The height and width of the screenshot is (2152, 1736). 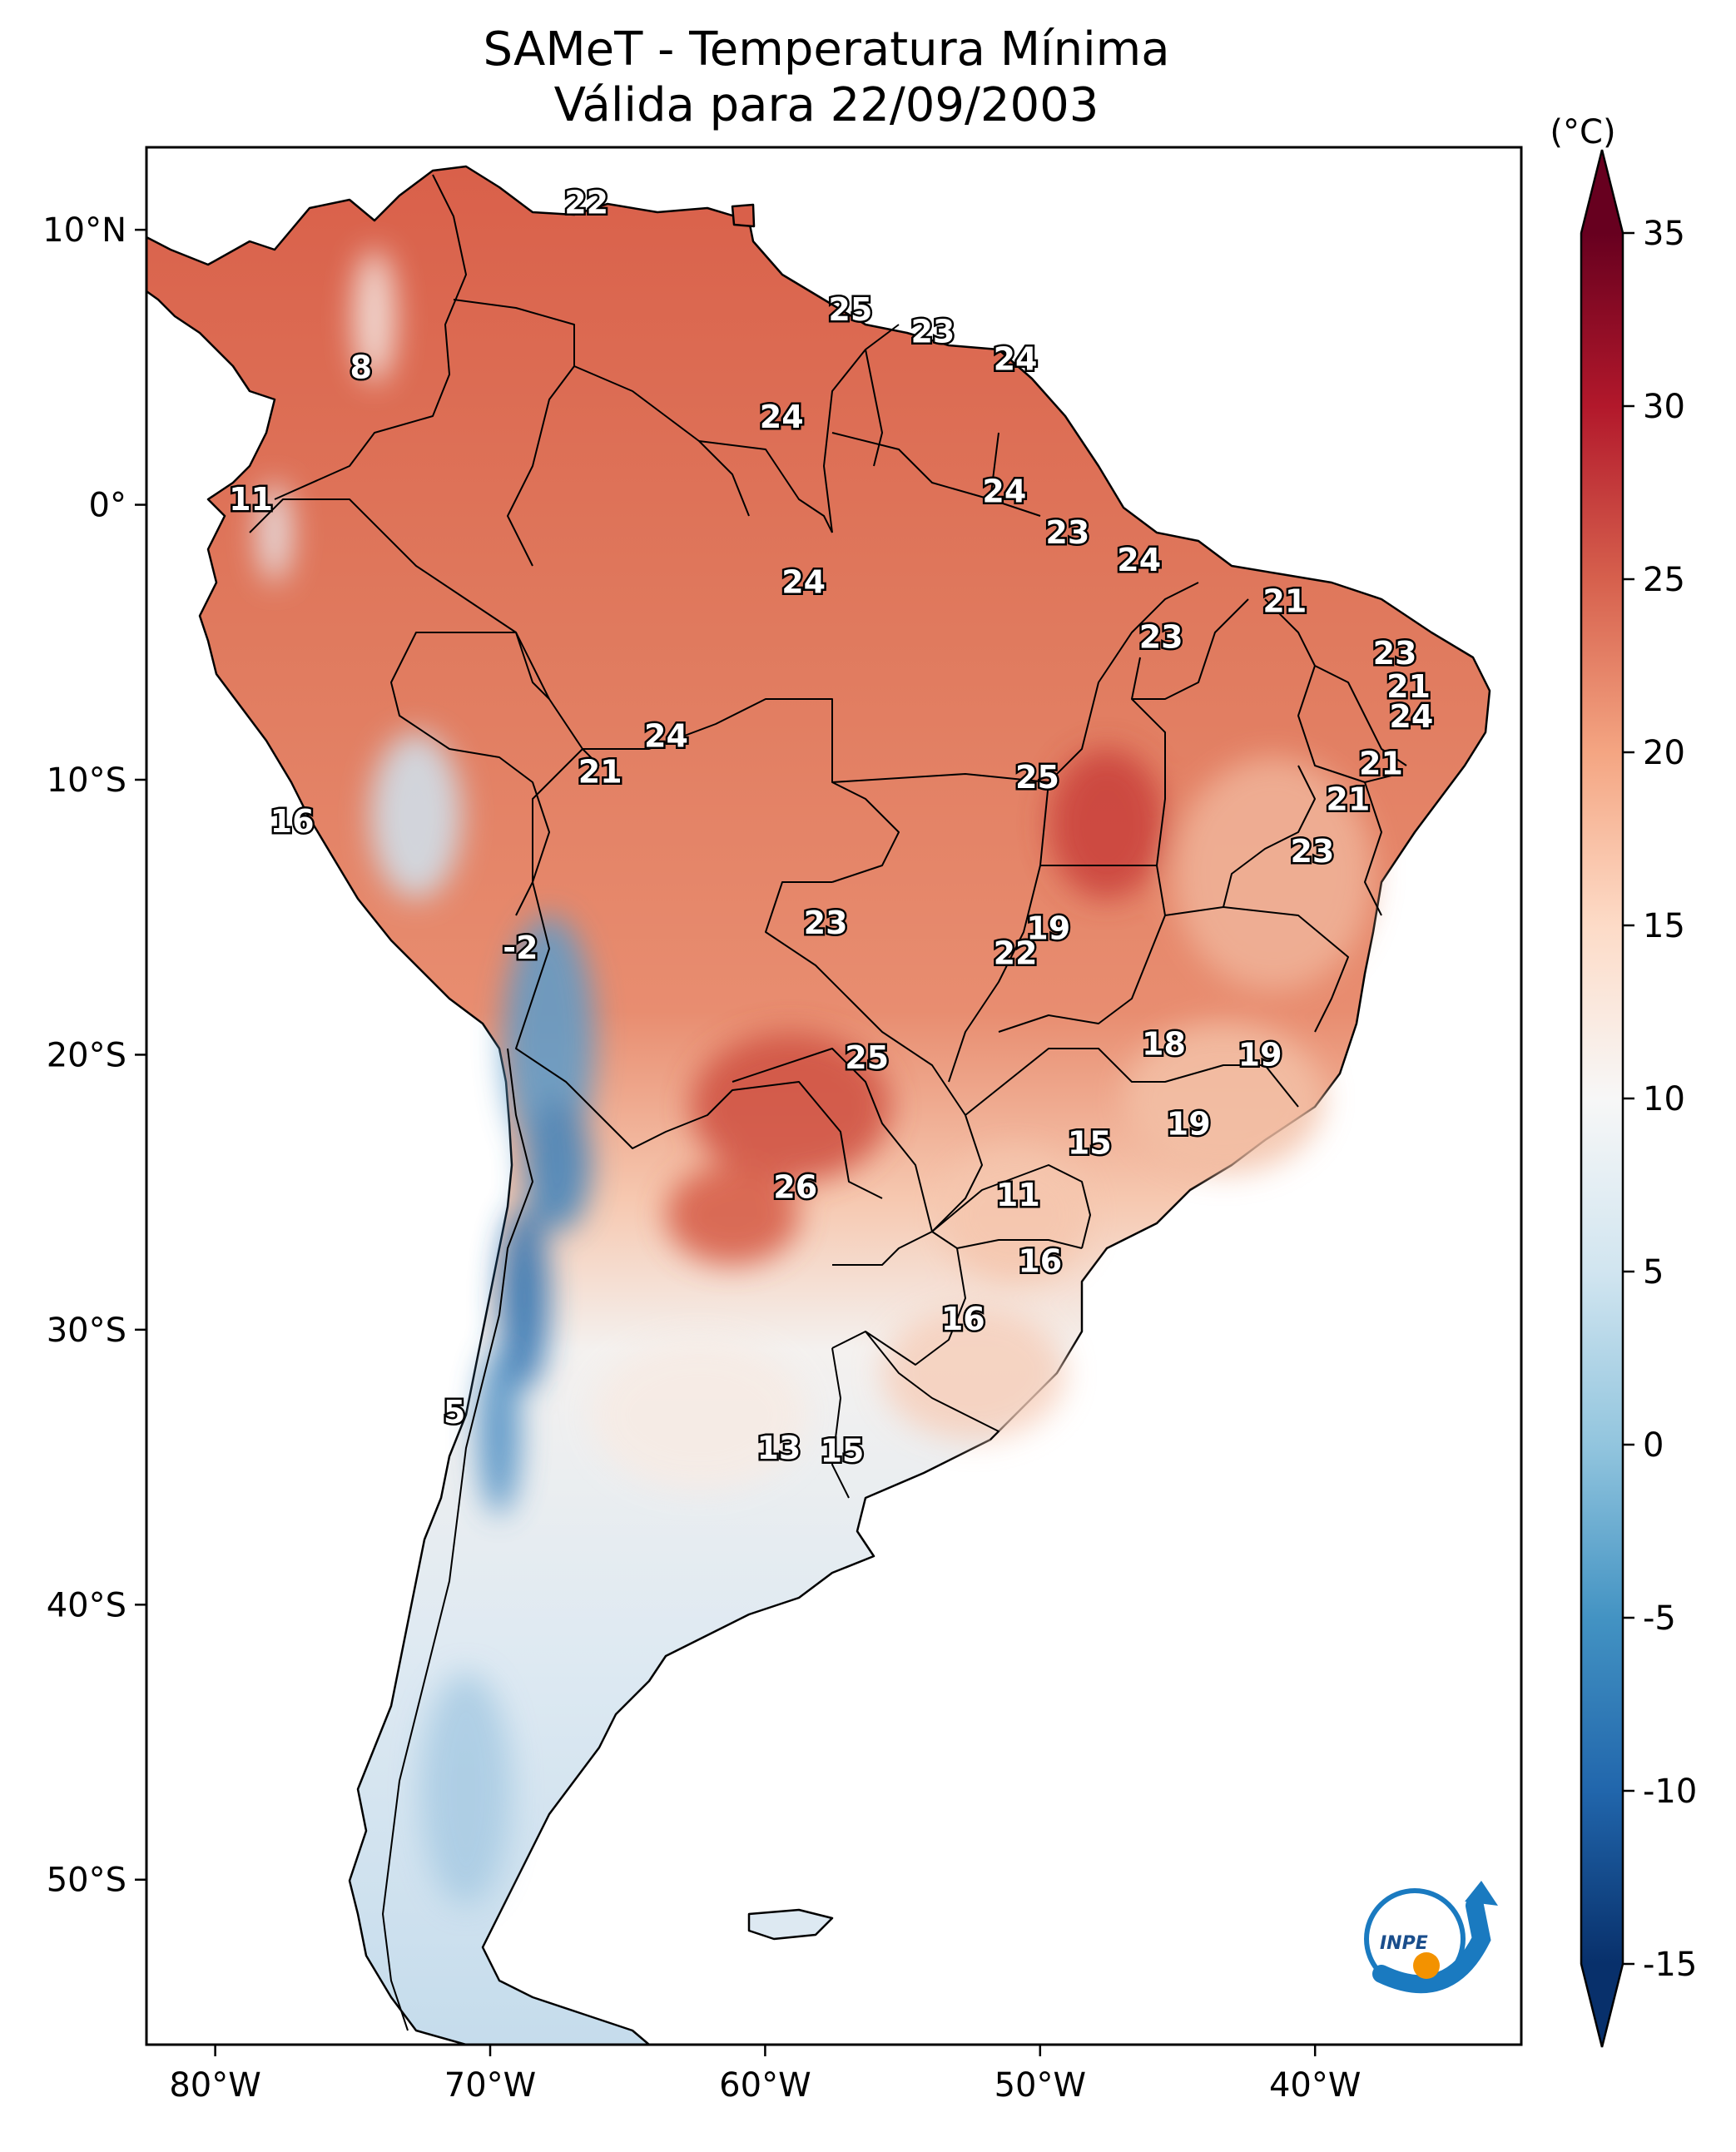 What do you see at coordinates (1664, 580) in the screenshot?
I see `colorbar-tick-label: 25` at bounding box center [1664, 580].